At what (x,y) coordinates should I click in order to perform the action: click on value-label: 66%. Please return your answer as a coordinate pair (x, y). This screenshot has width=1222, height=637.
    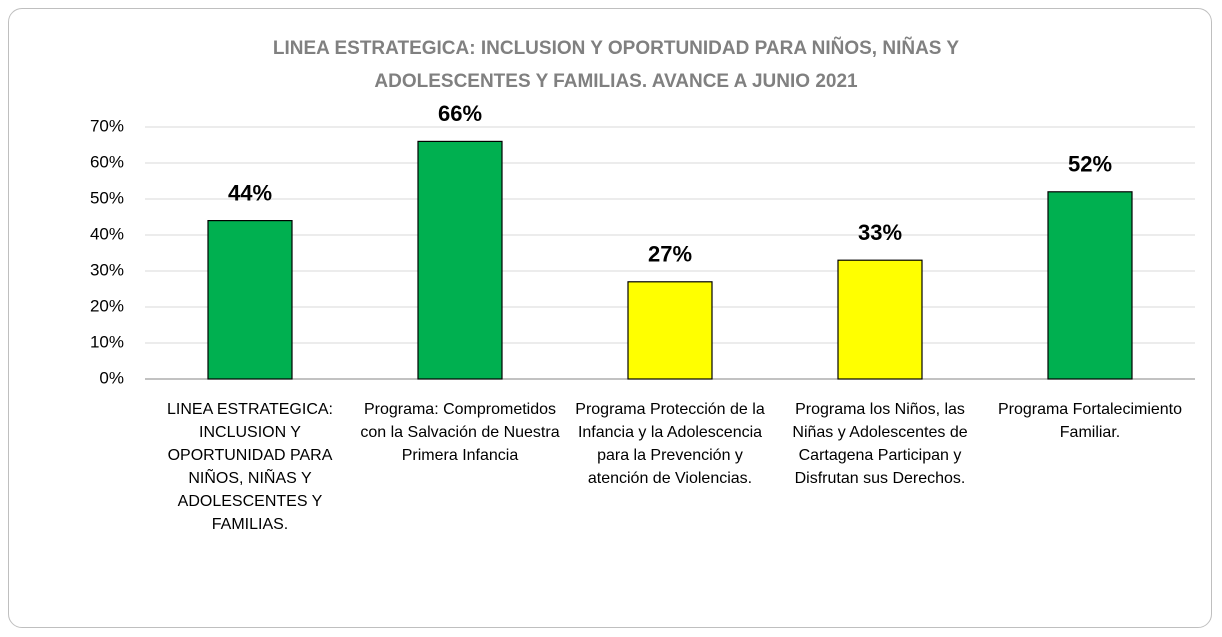
    Looking at the image, I should click on (460, 113).